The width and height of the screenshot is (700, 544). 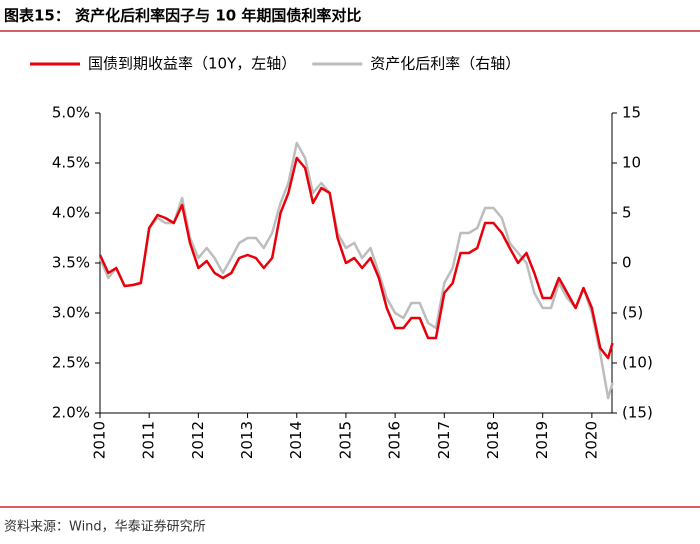 I want to click on y-tick-label: 5.0%, so click(x=71, y=113).